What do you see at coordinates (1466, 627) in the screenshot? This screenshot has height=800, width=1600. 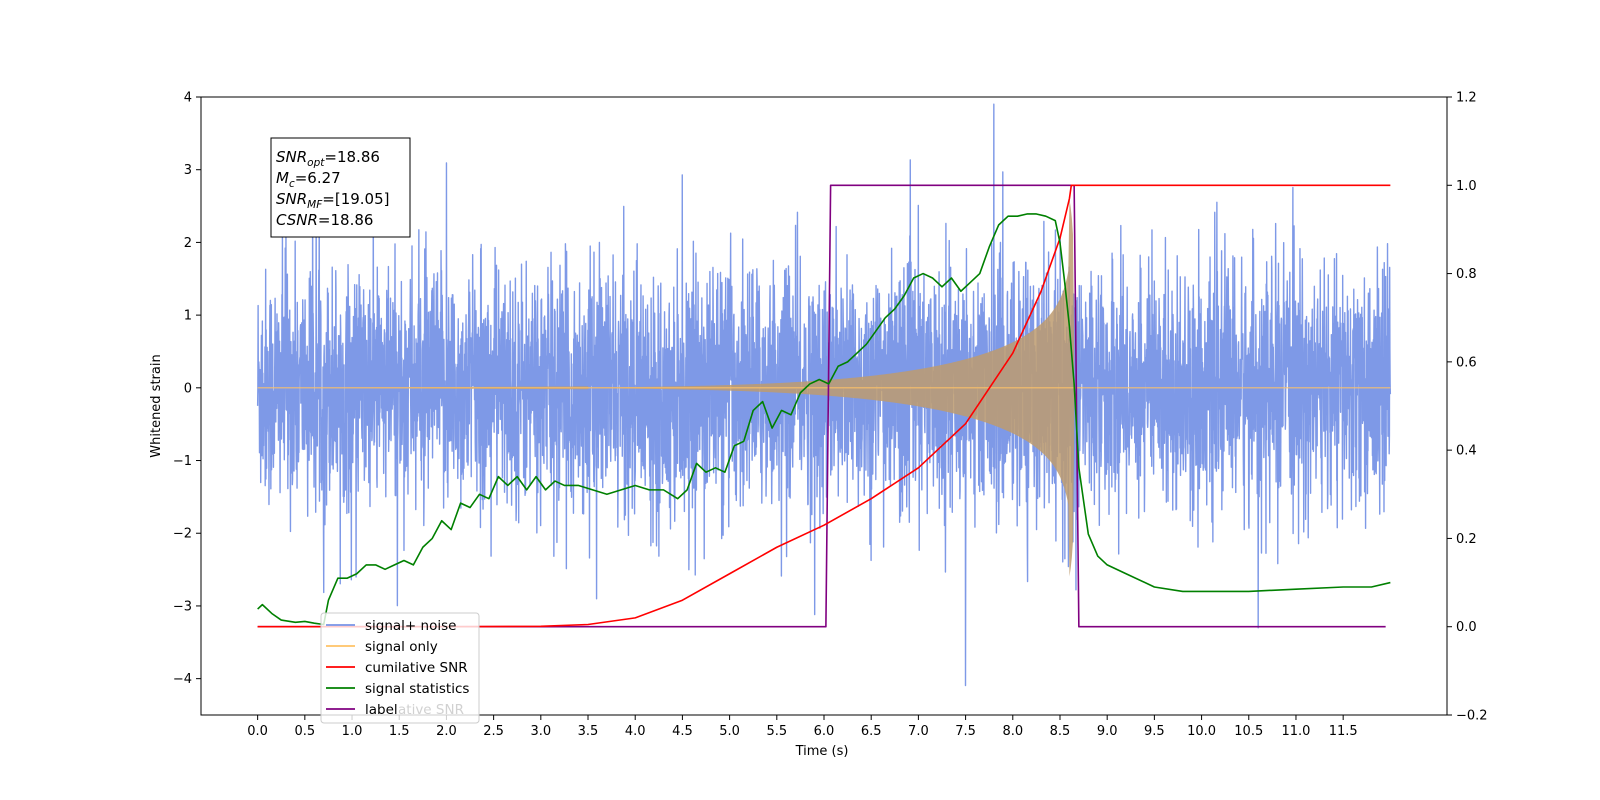 I see `y-right-tick-label: 0.0` at bounding box center [1466, 627].